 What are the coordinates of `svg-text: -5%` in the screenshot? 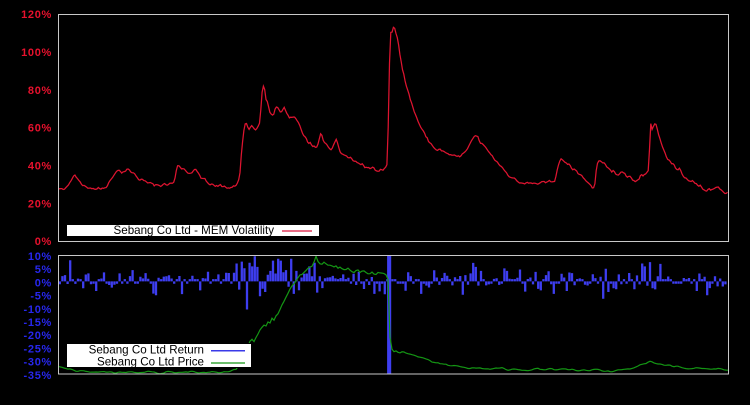 It's located at (41, 297).